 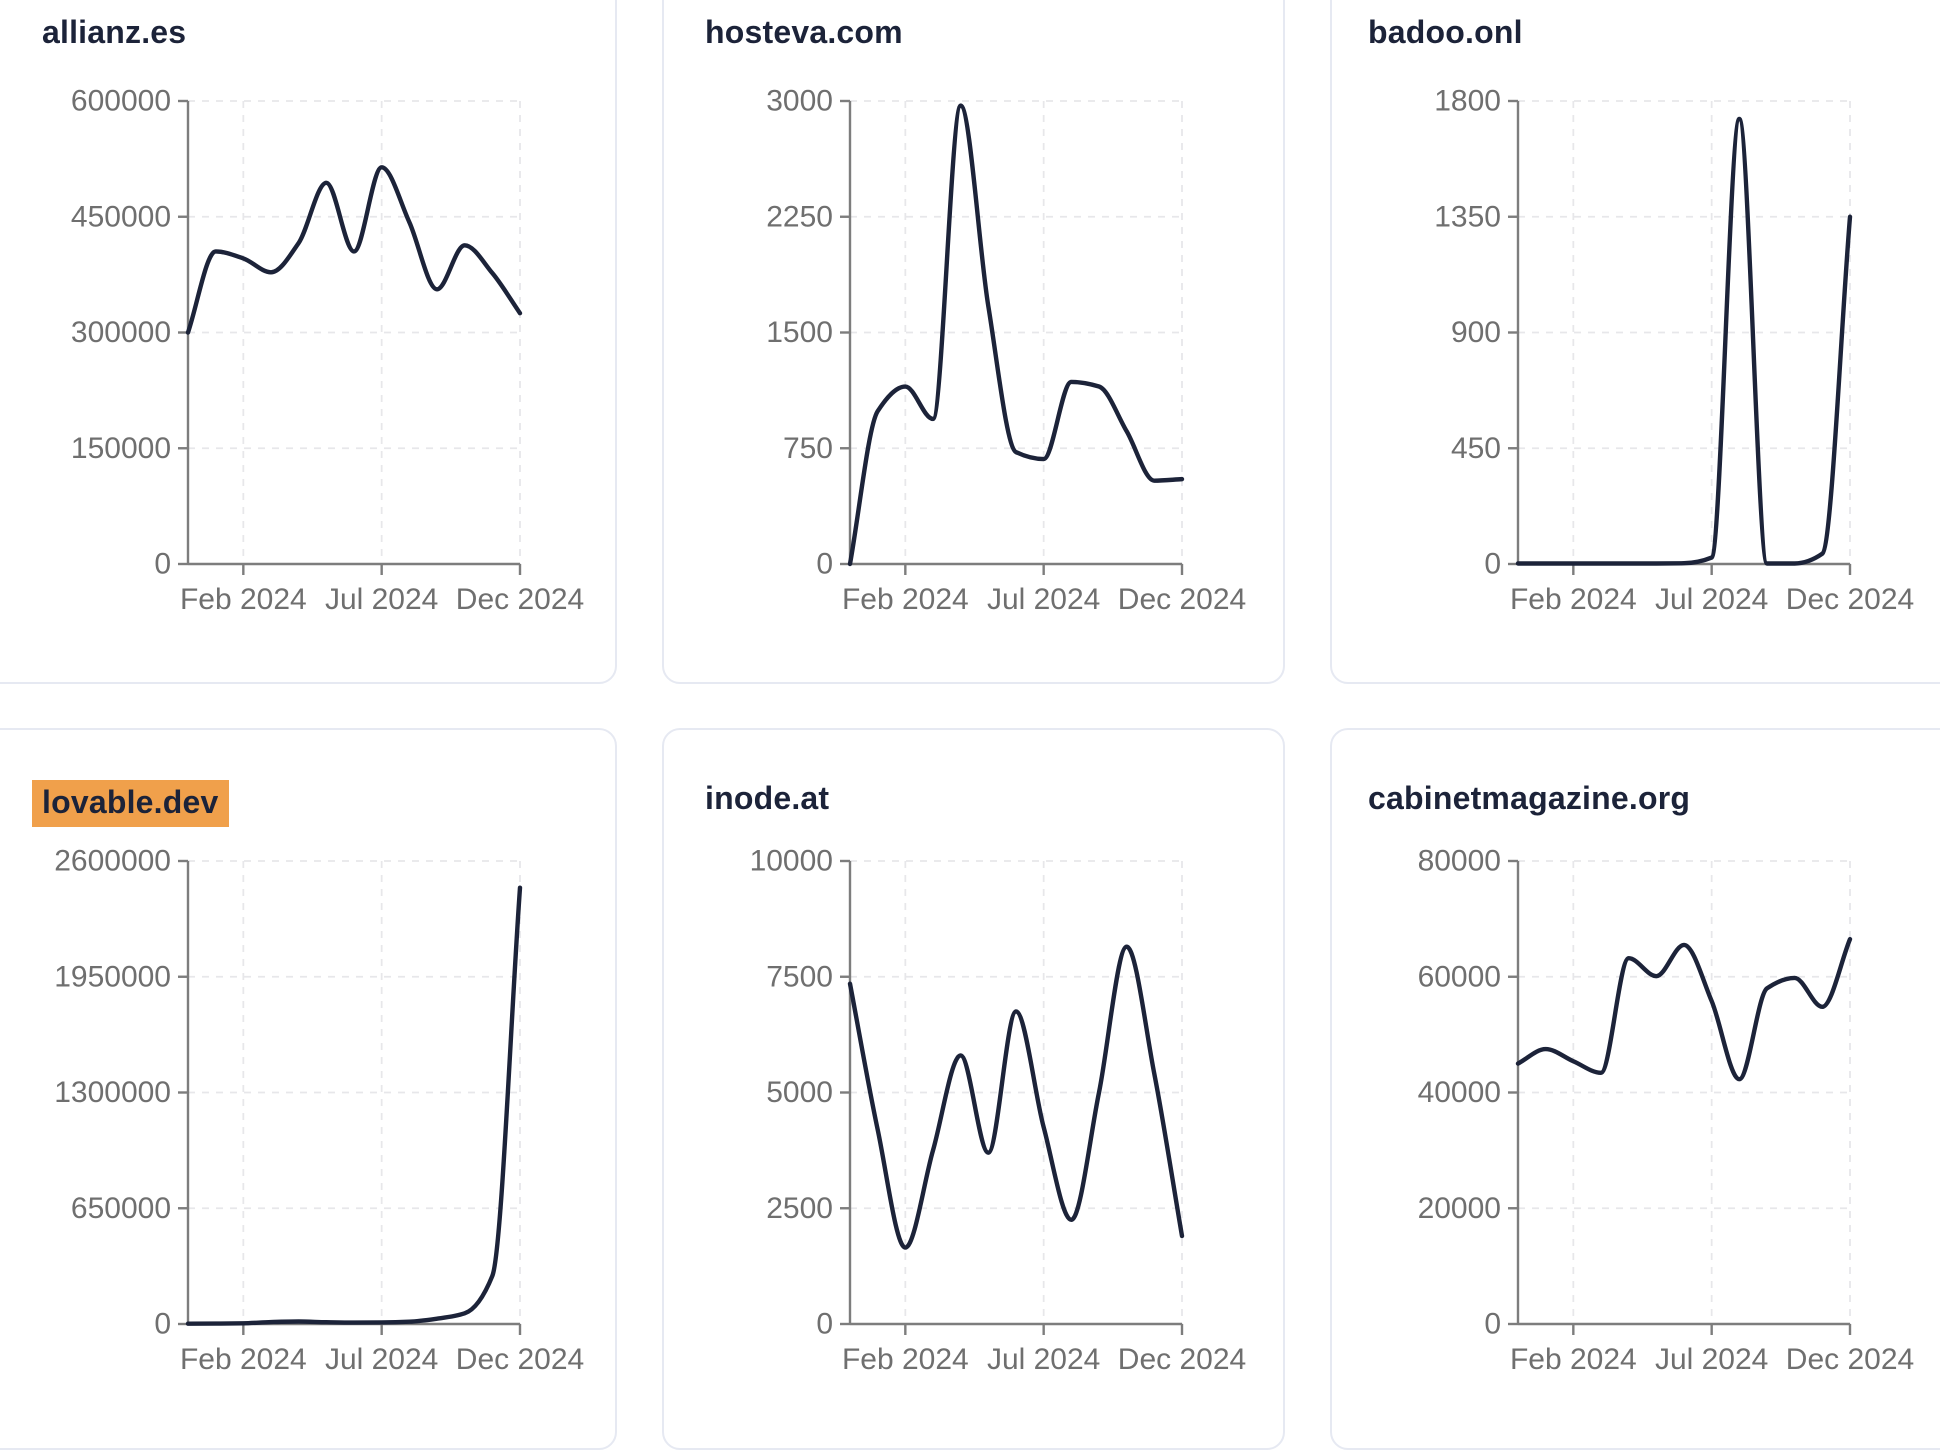 I want to click on y-tick-label: 300000, so click(x=121, y=332).